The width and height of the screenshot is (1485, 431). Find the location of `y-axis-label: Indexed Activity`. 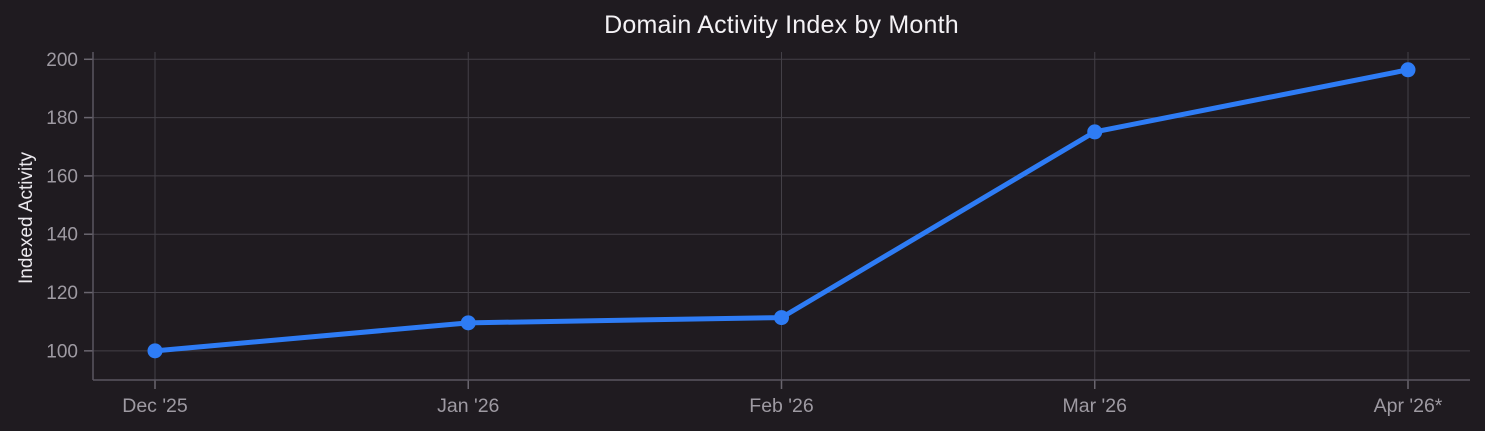

y-axis-label: Indexed Activity is located at coordinates (26, 218).